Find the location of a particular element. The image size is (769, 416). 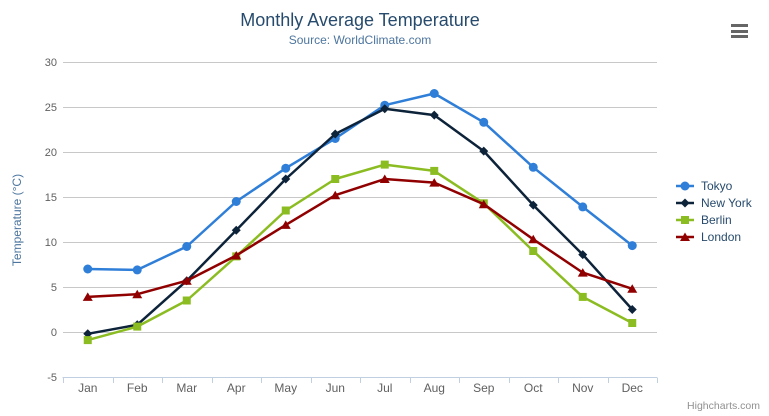

legend-marker-circle-icon is located at coordinates (685, 185).